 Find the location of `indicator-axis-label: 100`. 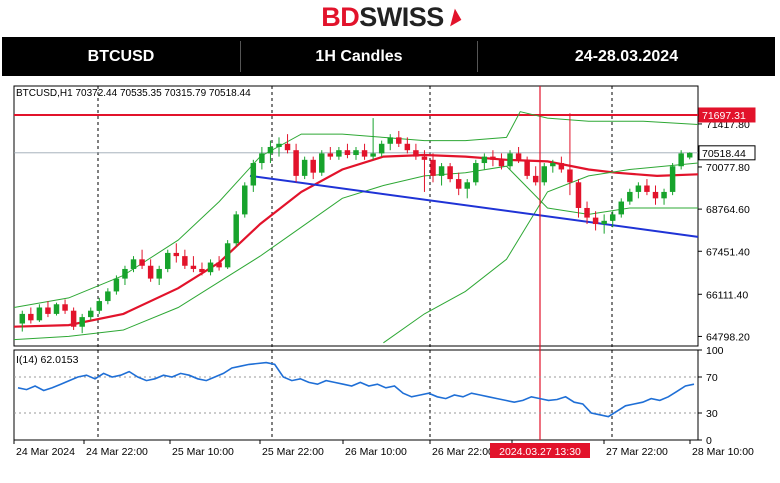

indicator-axis-label: 100 is located at coordinates (715, 351).